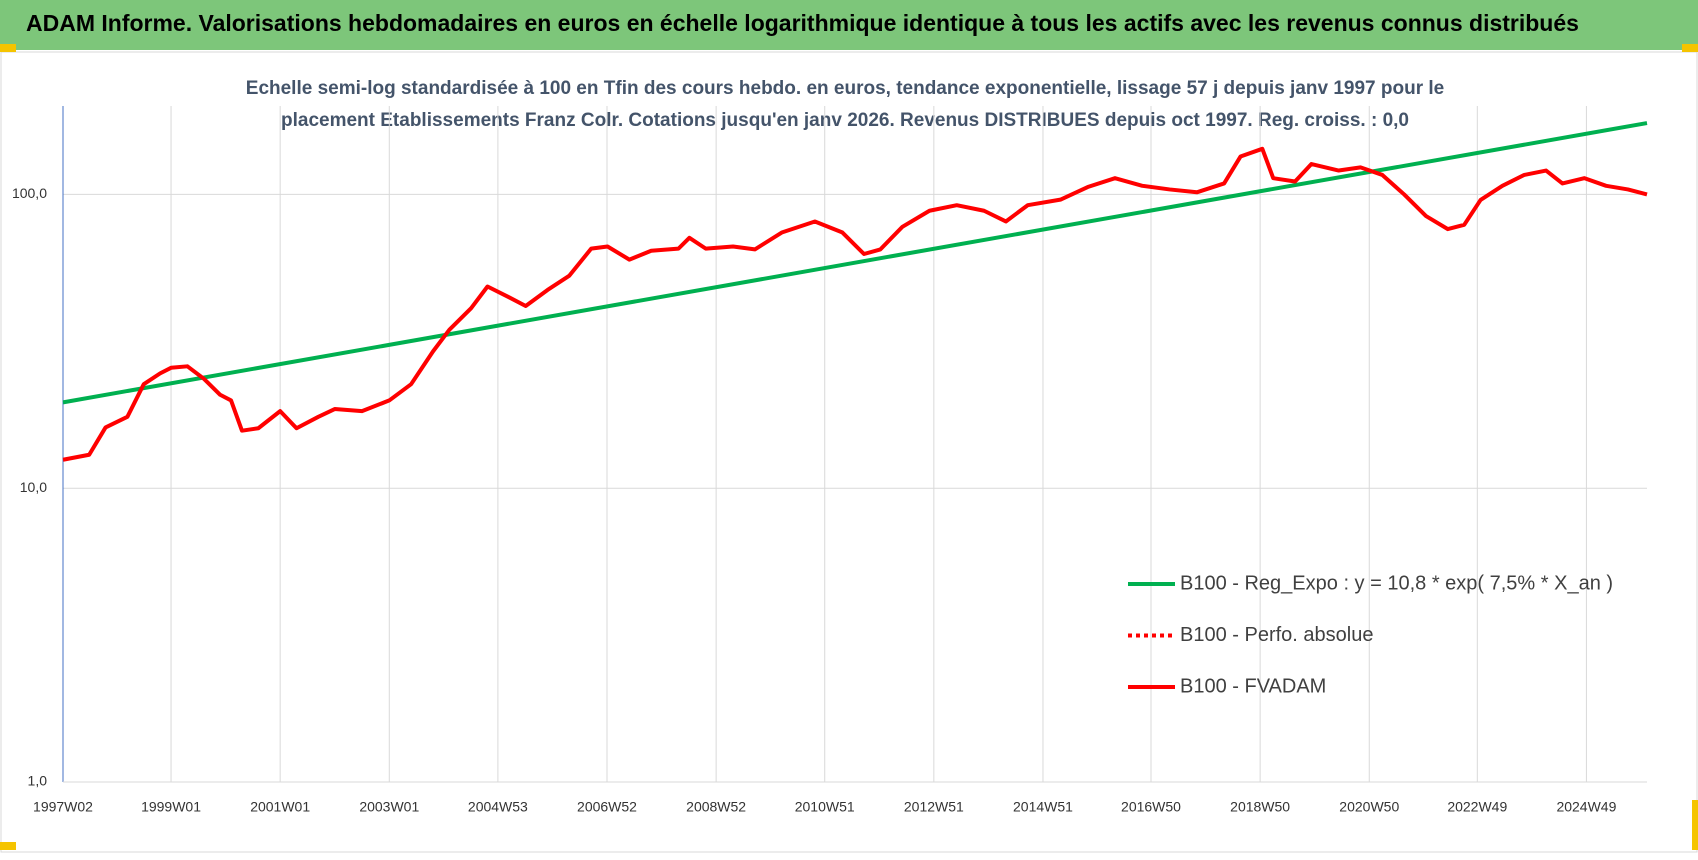 The image size is (1698, 860). What do you see at coordinates (607, 807) in the screenshot?
I see `x-tick-label: 2006W52` at bounding box center [607, 807].